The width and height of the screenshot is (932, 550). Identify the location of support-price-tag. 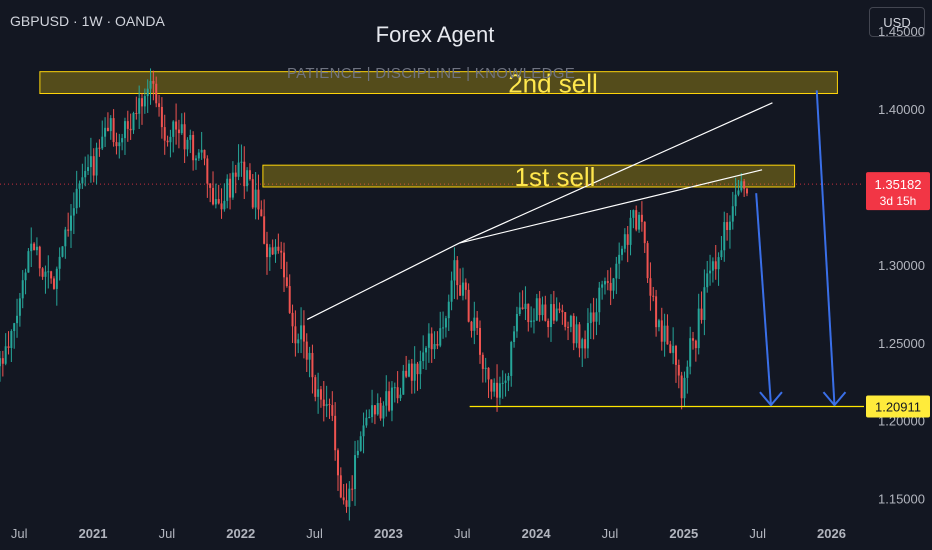
(898, 406).